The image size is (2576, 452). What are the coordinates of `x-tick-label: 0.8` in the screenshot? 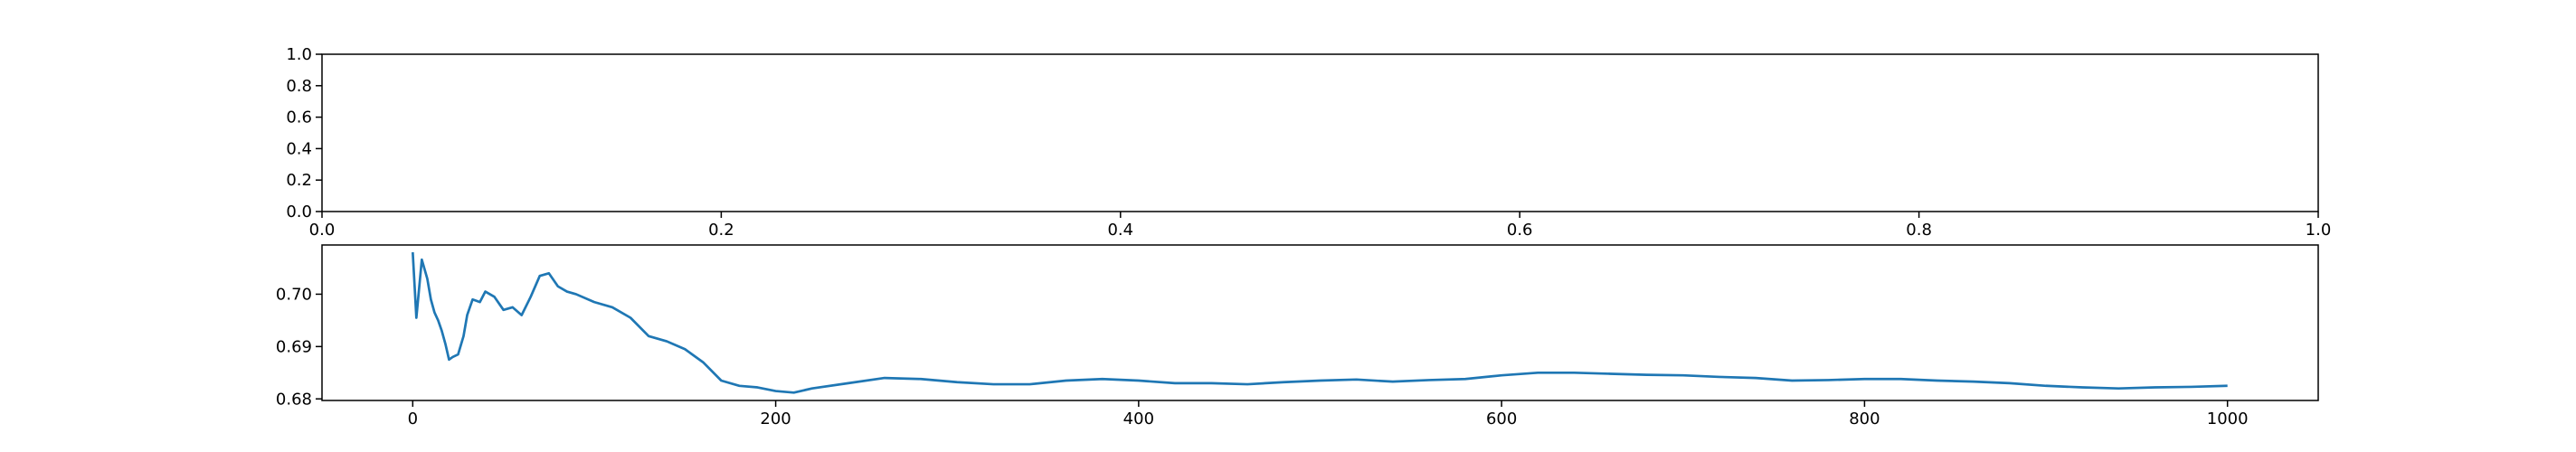 It's located at (1919, 230).